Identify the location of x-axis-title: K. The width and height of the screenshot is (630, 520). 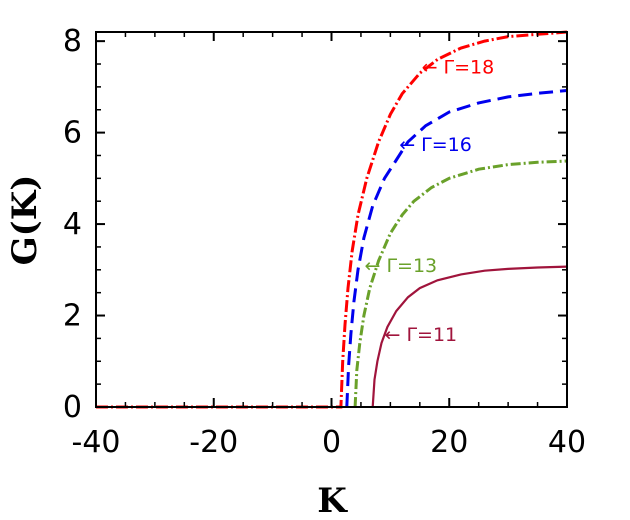
(332, 500).